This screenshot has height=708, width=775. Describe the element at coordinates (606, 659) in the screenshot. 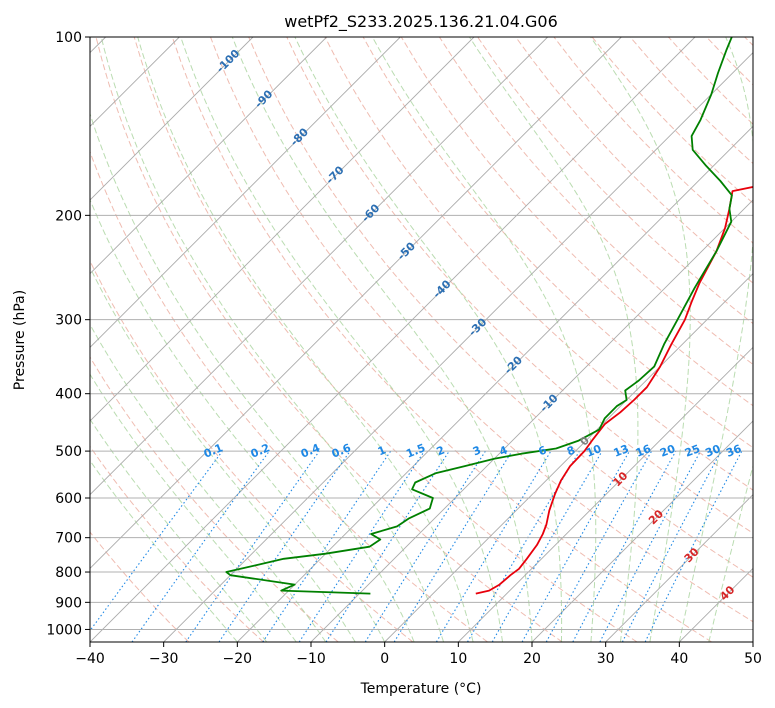

I see `x-tick-label: 30` at that location.